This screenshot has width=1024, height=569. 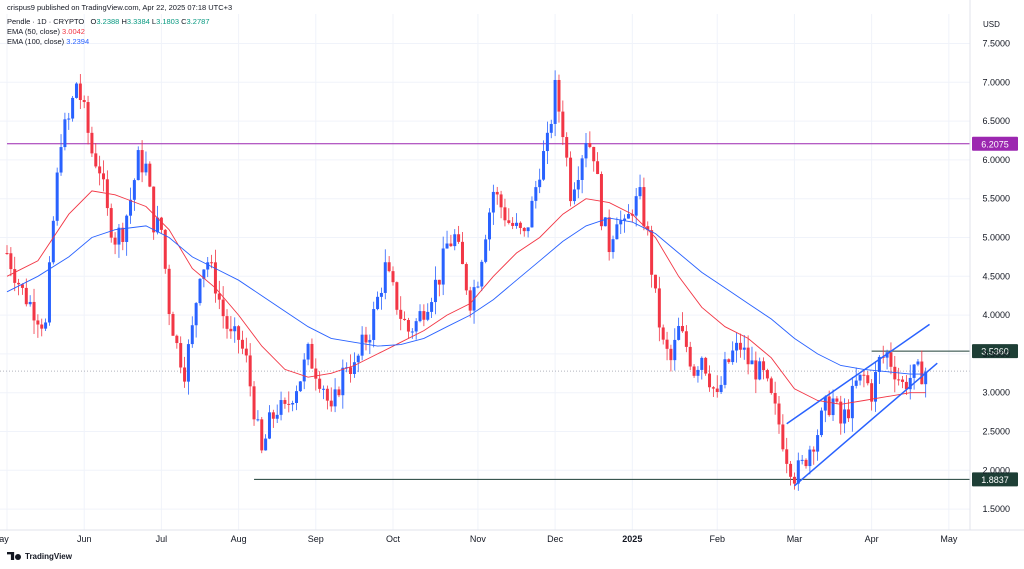 I want to click on y-tick-label: 7.0000, so click(x=996, y=82).